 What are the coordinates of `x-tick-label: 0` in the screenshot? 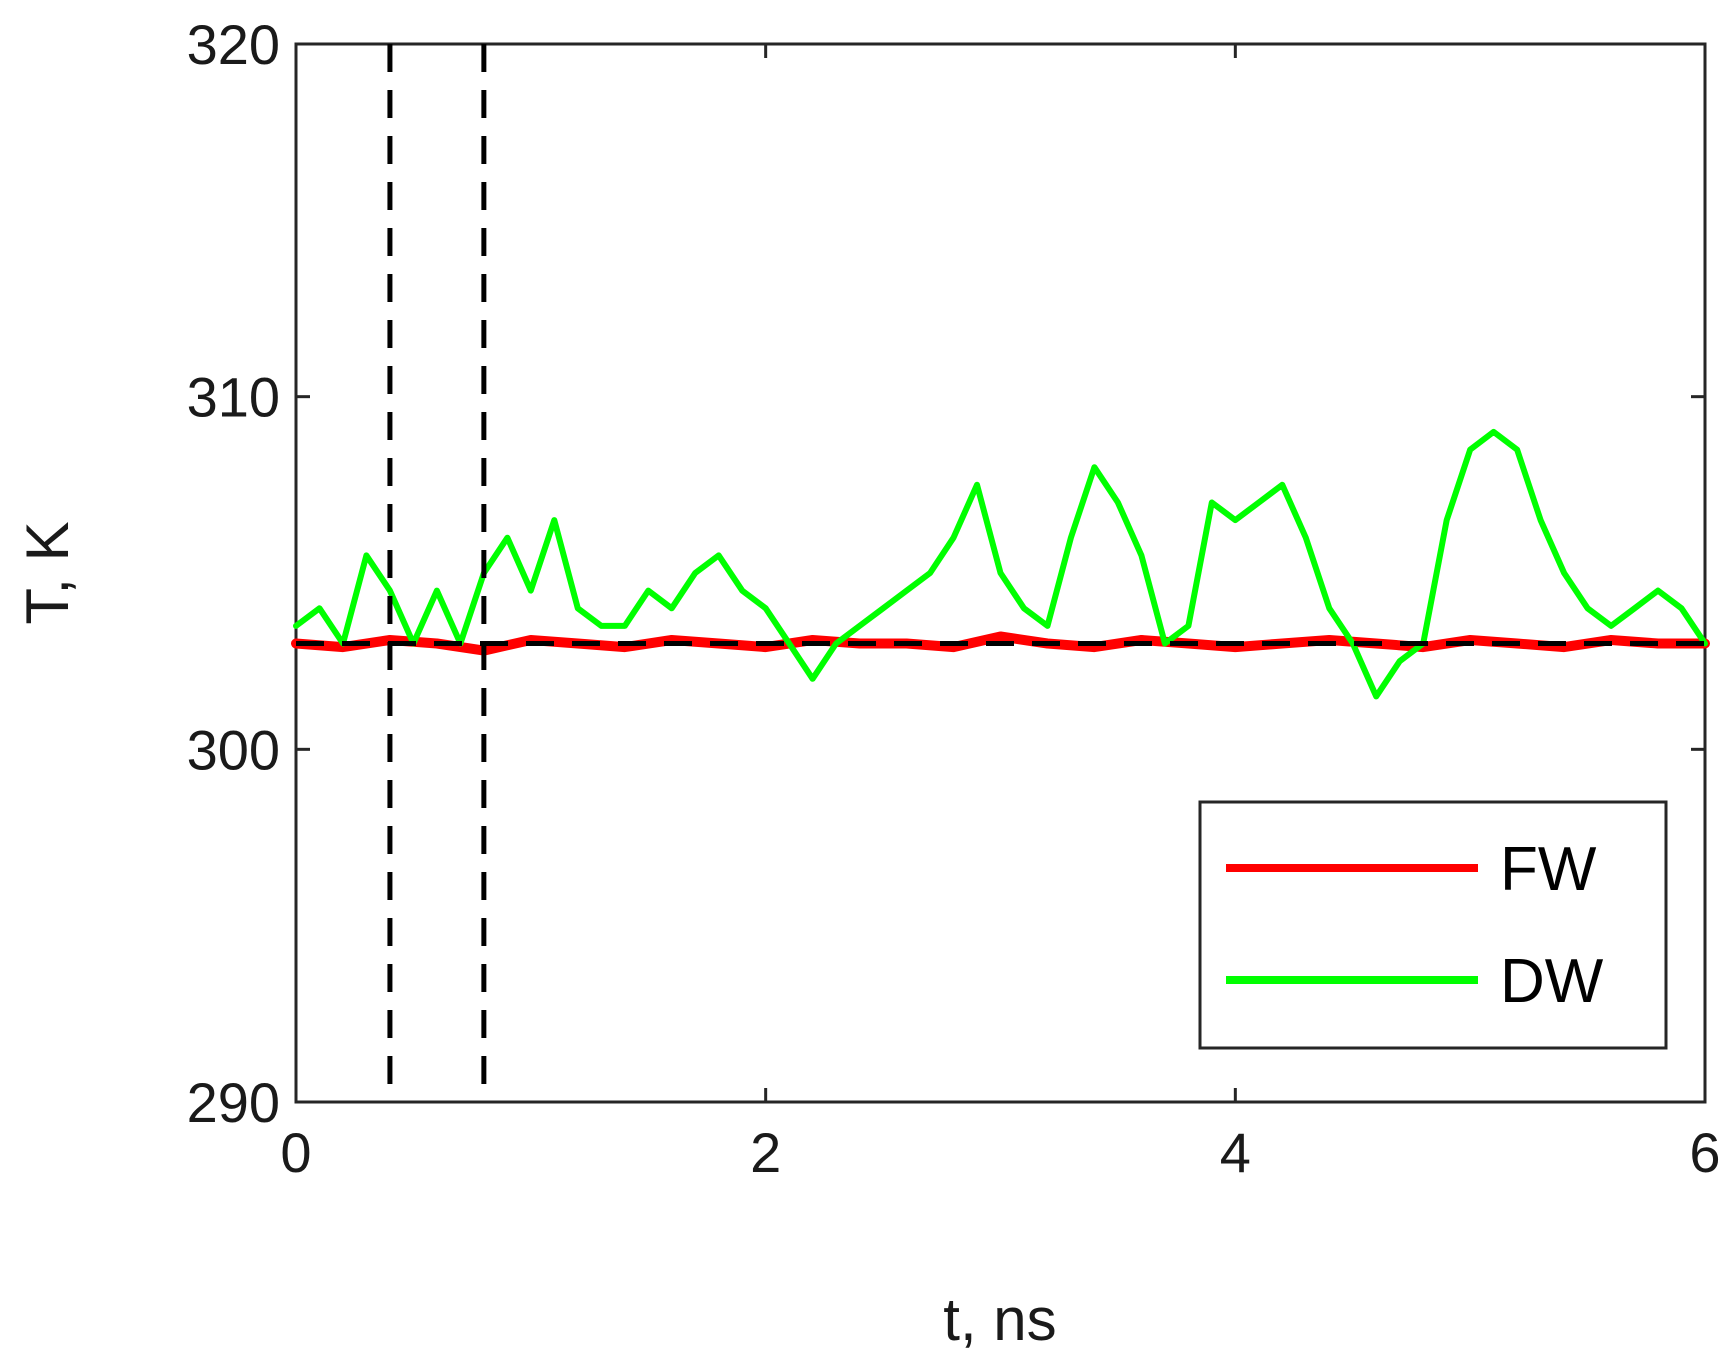 It's located at (295, 1152).